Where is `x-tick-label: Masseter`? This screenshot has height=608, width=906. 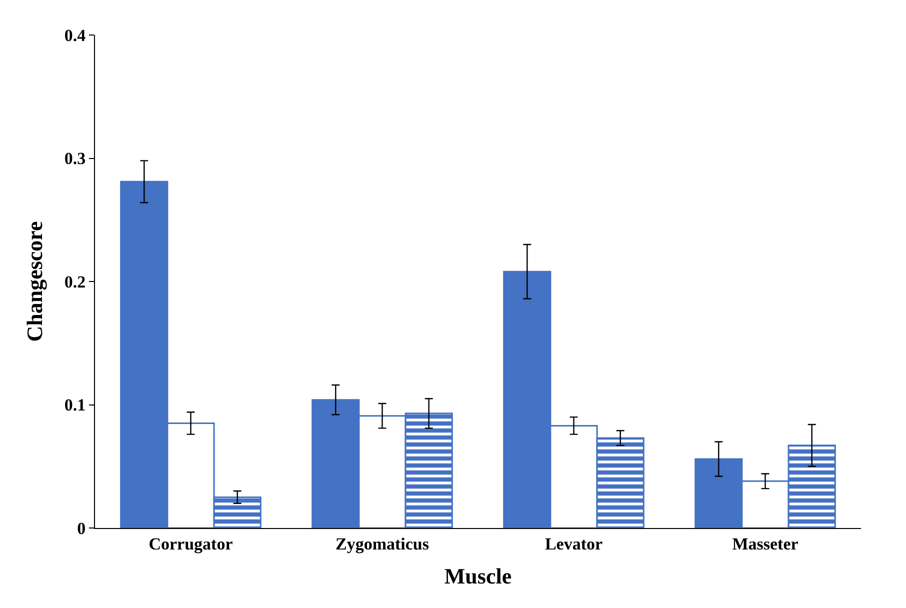 x-tick-label: Masseter is located at coordinates (765, 544).